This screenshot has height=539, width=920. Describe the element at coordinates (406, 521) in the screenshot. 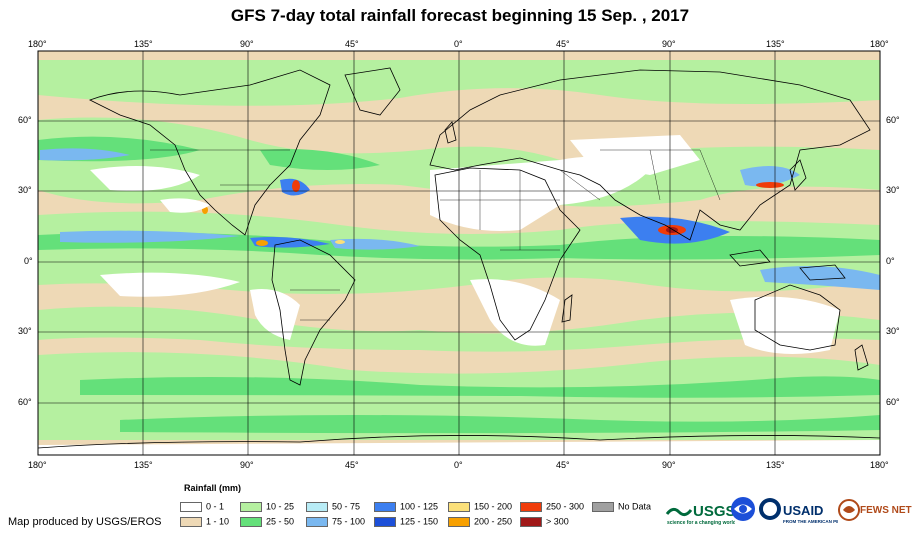

I see `legend-item: 125 - 150` at that location.